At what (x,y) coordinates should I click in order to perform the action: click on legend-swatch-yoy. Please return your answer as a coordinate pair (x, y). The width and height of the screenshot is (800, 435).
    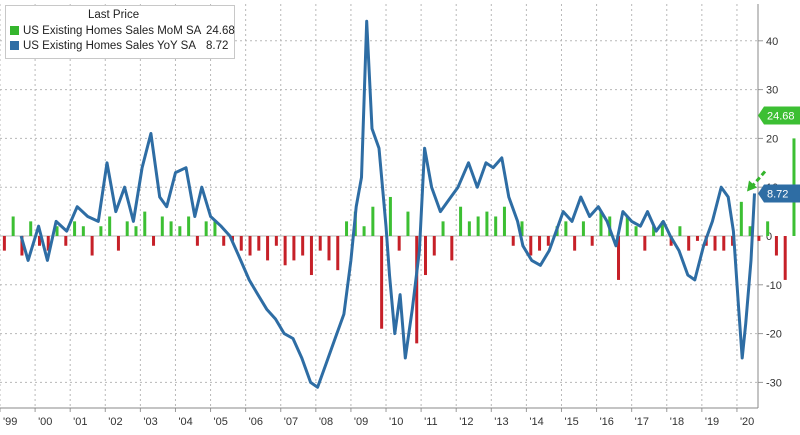
    Looking at the image, I should click on (14, 45).